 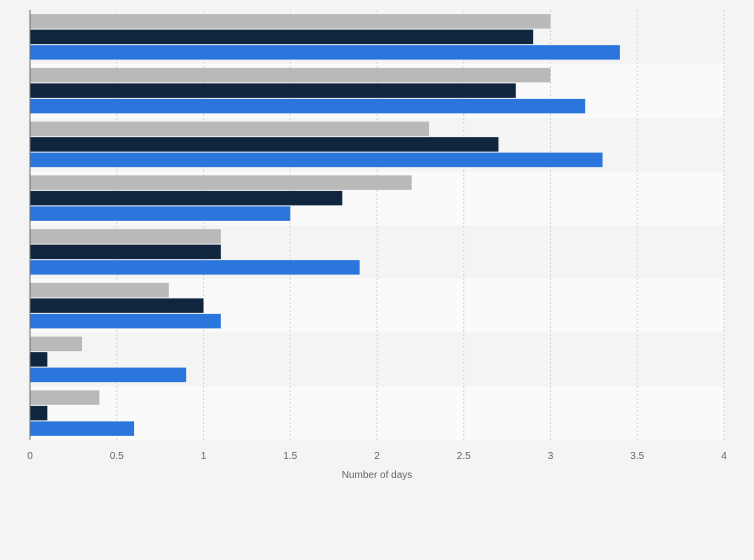 I want to click on x-tick-label: 0.5, so click(x=117, y=456).